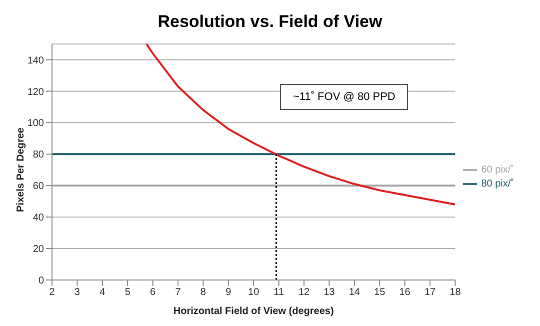  I want to click on x-tick-label: 9, so click(229, 292).